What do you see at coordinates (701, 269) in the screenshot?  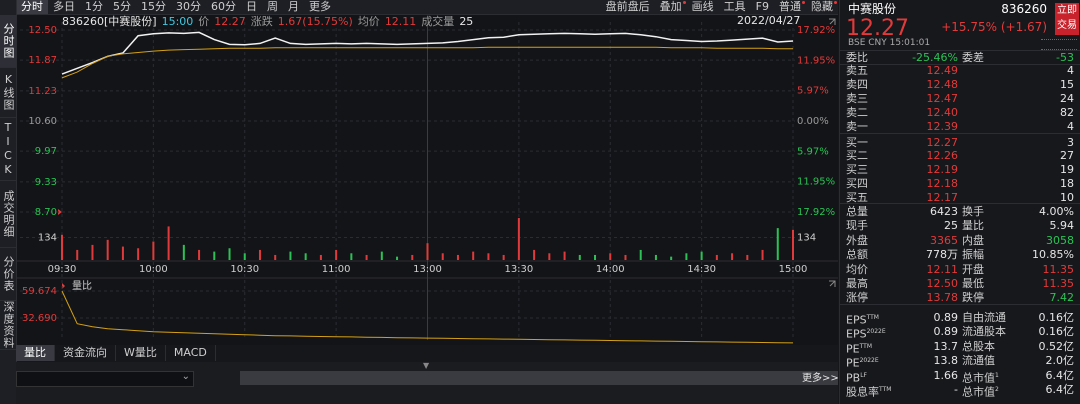 I see `x-tick-label: 14:30` at bounding box center [701, 269].